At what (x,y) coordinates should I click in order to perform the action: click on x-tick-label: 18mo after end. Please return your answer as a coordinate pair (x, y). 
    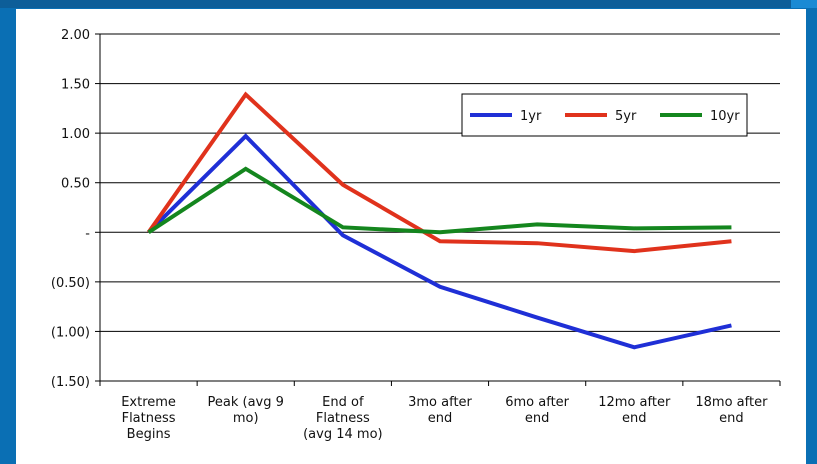
    Looking at the image, I should click on (731, 410).